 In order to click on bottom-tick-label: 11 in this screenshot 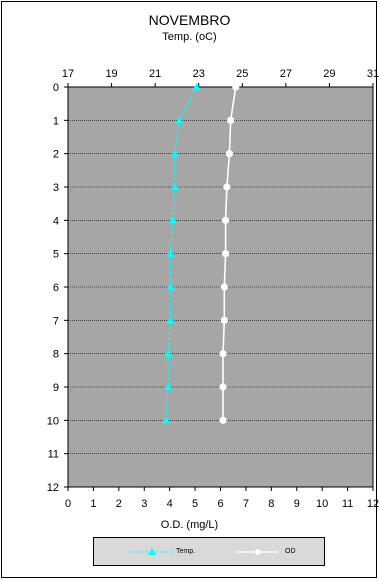, I will do `click(347, 504)`.